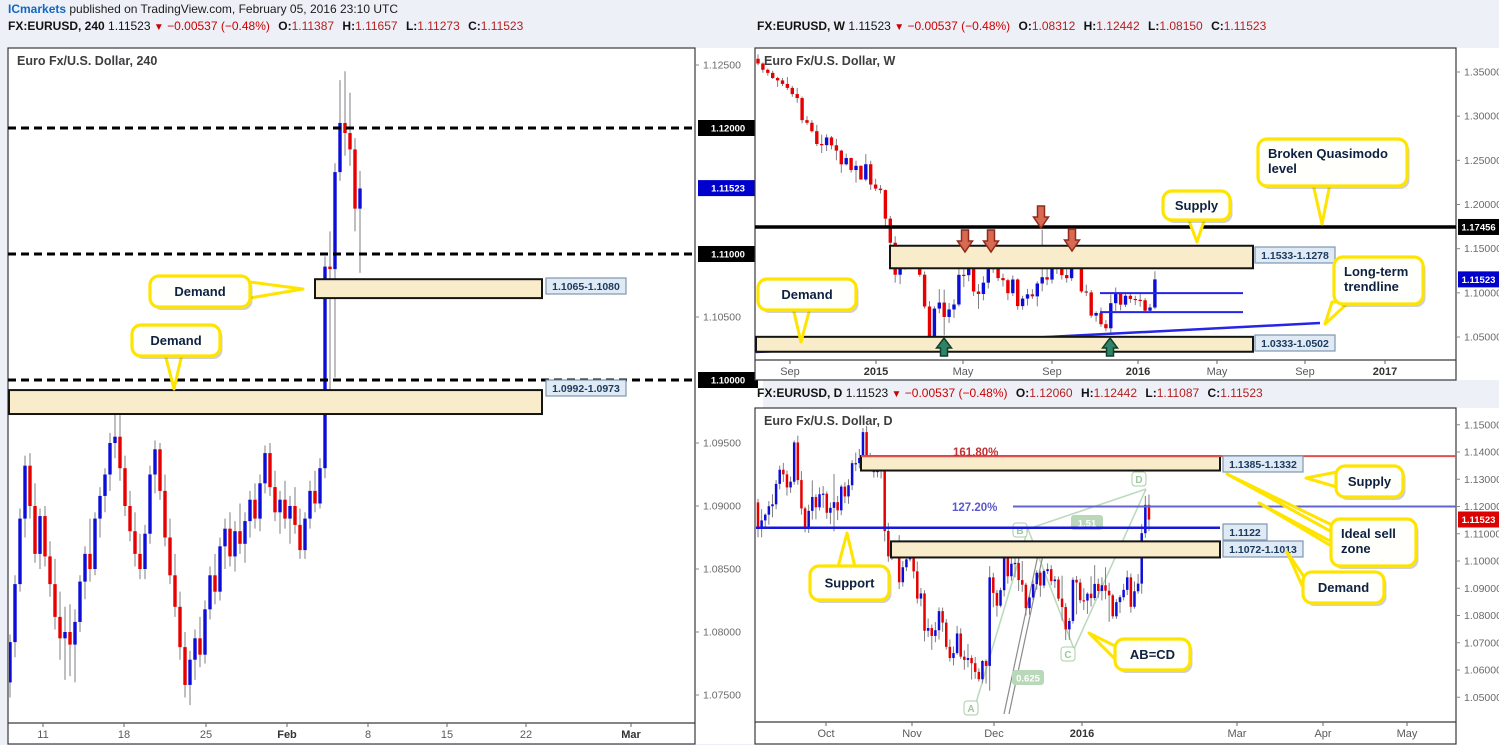 The height and width of the screenshot is (745, 1499). What do you see at coordinates (728, 129) in the screenshot?
I see `svg-text: 1.12000` at bounding box center [728, 129].